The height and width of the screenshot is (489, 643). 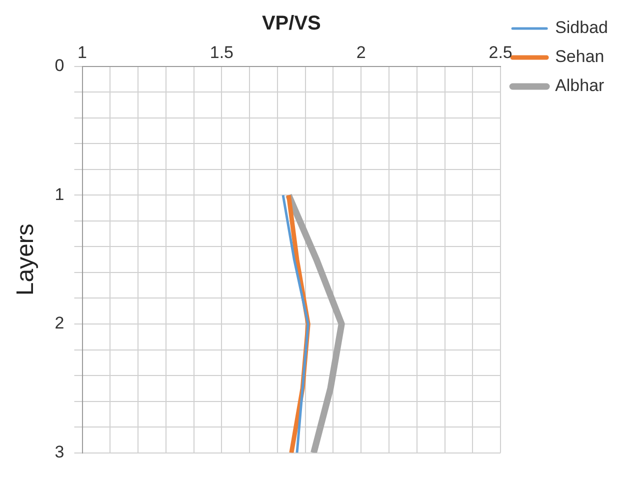 What do you see at coordinates (59, 323) in the screenshot?
I see `y-tick-label: 2` at bounding box center [59, 323].